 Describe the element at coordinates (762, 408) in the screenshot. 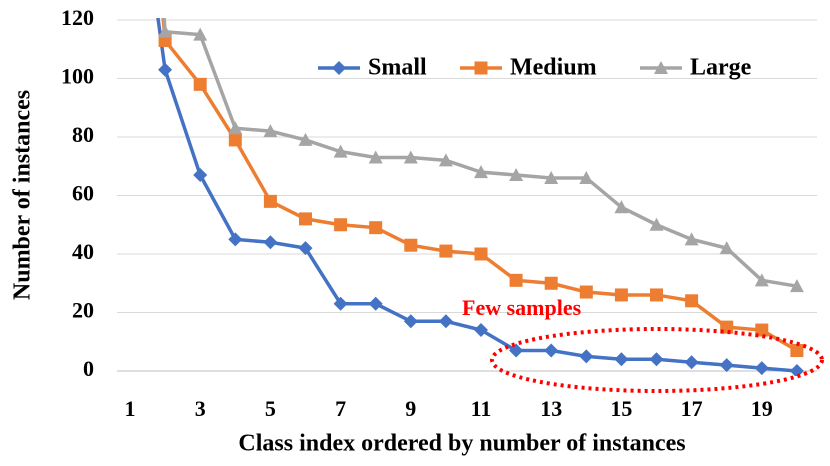

I see `x-tick-label: 19` at that location.